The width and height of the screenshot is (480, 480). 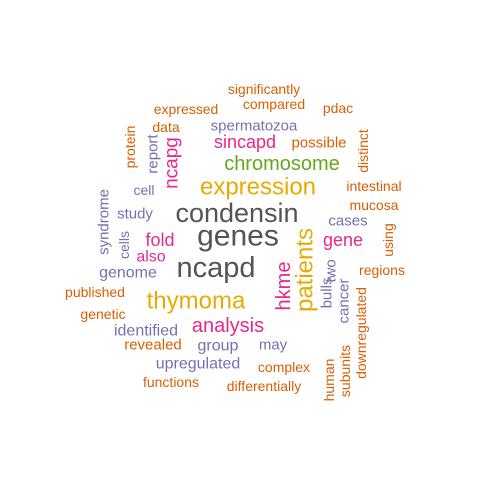 What do you see at coordinates (343, 240) in the screenshot?
I see `word-gene: gene` at bounding box center [343, 240].